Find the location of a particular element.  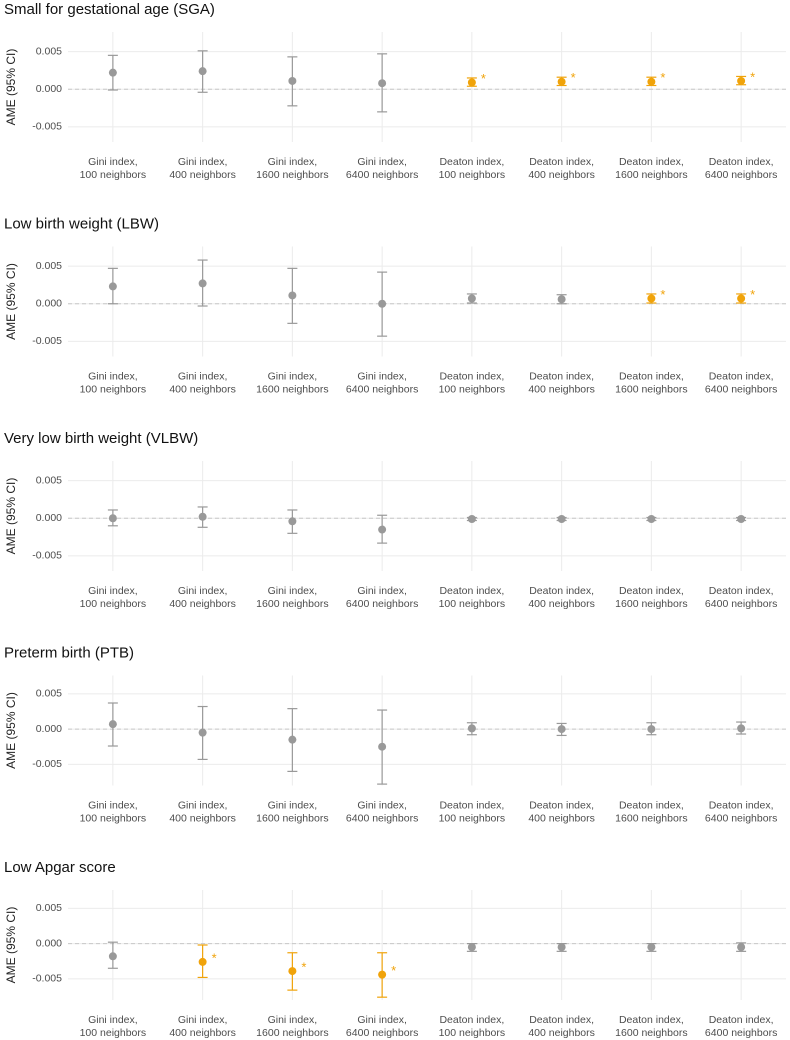

panel-title: Very low birth weight (VLBW) is located at coordinates (101, 438).